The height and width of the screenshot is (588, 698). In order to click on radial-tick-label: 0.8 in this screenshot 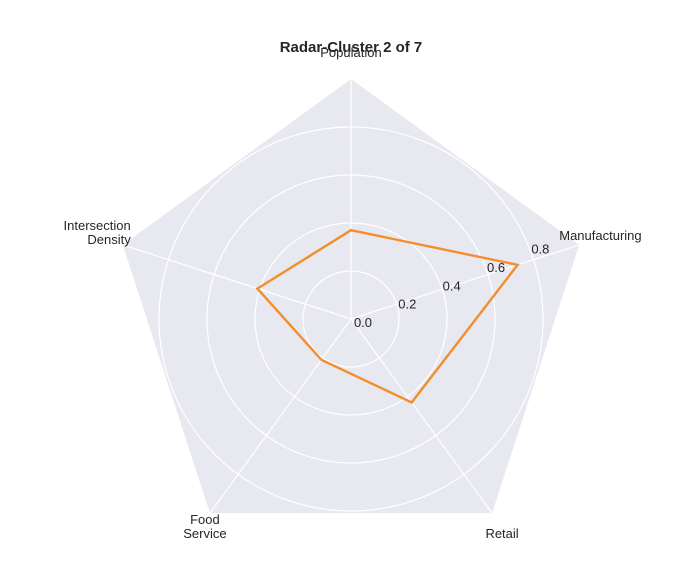, I will do `click(540, 249)`.